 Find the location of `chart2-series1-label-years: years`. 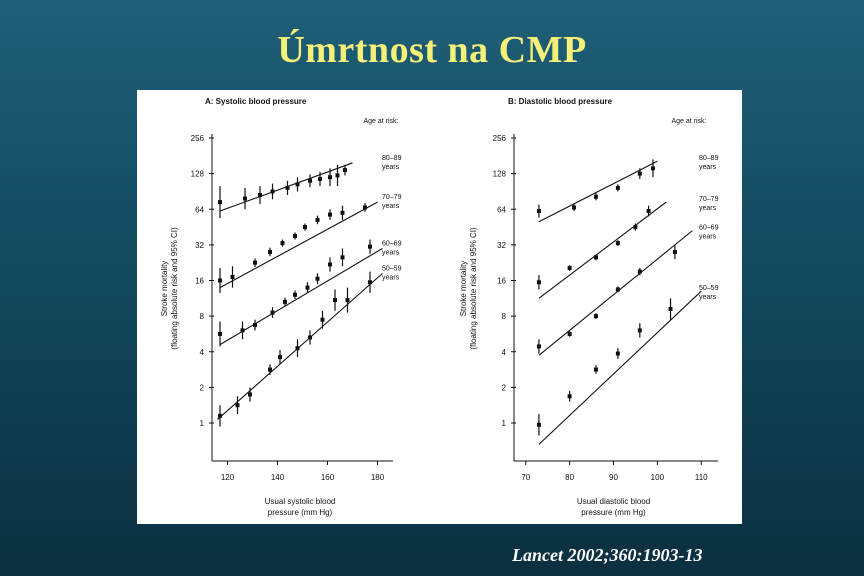

chart2-series1-label-years: years is located at coordinates (708, 167).